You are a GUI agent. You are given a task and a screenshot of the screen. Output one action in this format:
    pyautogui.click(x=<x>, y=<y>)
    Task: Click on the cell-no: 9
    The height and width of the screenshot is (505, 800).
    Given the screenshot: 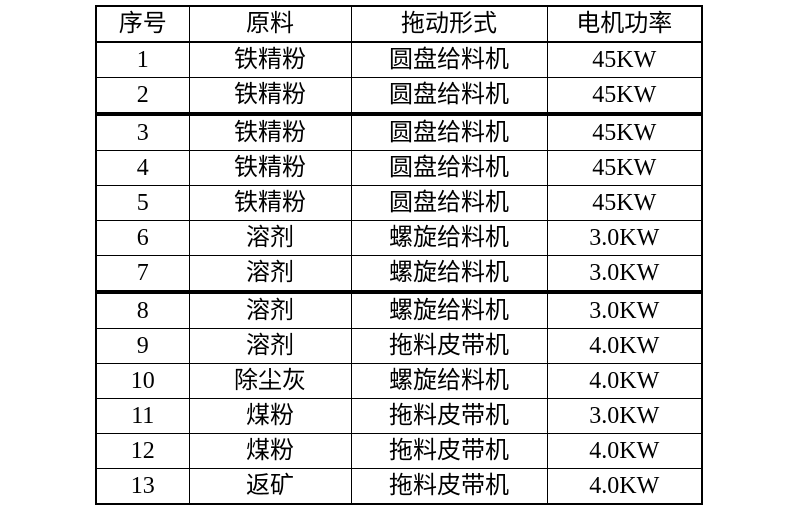 What is the action you would take?
    pyautogui.click(x=142, y=346)
    